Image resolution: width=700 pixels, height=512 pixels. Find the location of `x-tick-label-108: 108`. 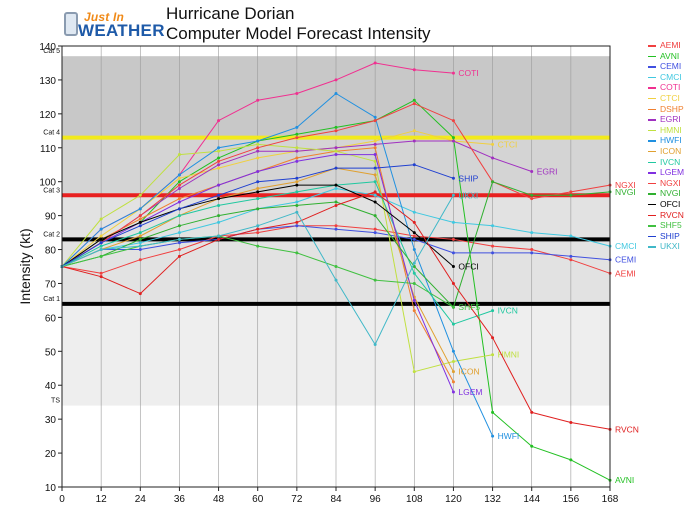

x-tick-label-108: 108 is located at coordinates (414, 499).